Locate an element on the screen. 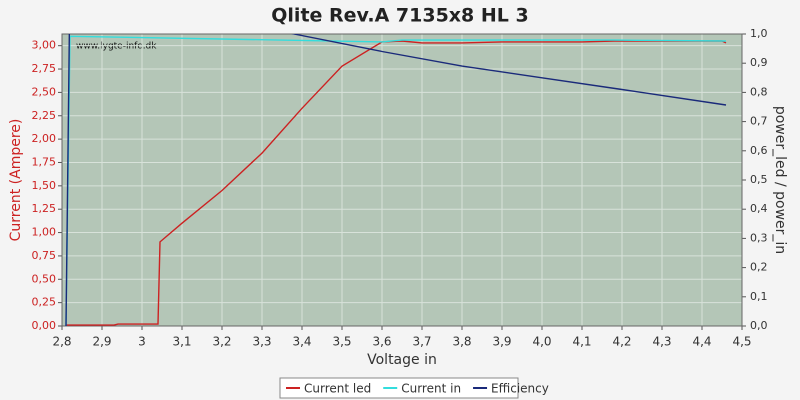 The image size is (800, 400). x-axis-title: Voltage in is located at coordinates (402, 360).